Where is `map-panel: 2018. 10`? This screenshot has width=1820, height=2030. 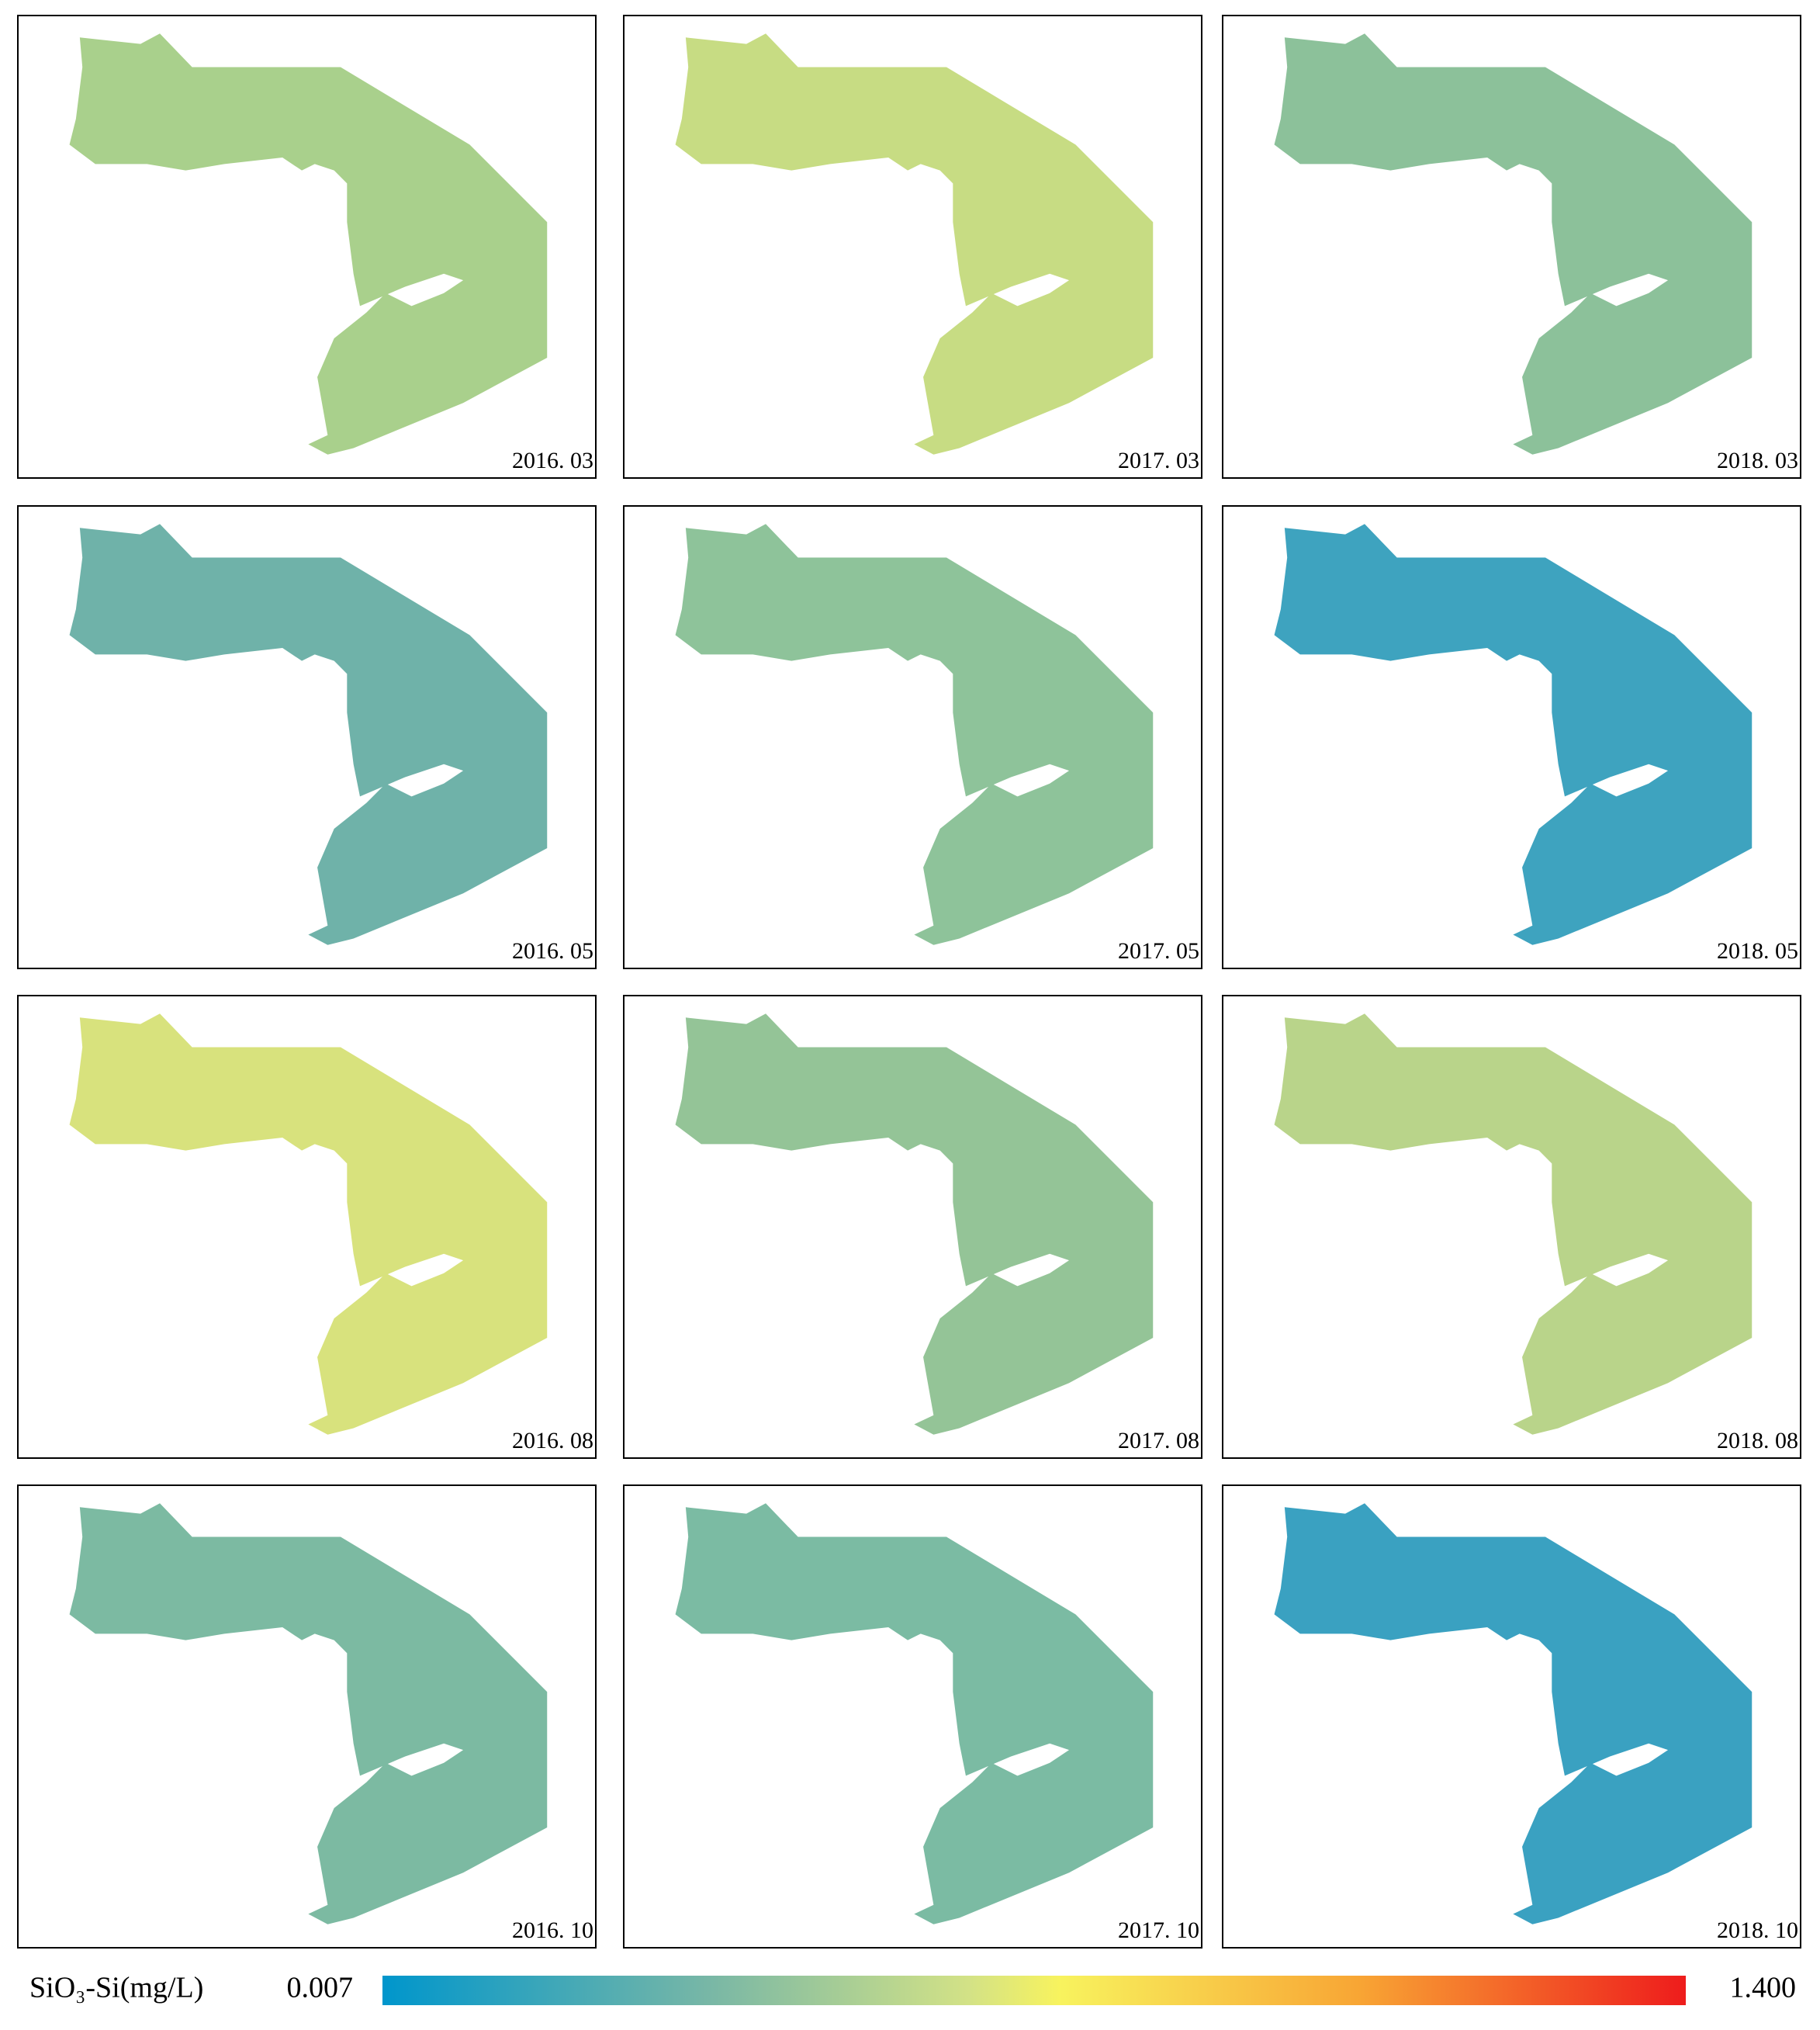
map-panel: 2018. 10 is located at coordinates (1511, 1716).